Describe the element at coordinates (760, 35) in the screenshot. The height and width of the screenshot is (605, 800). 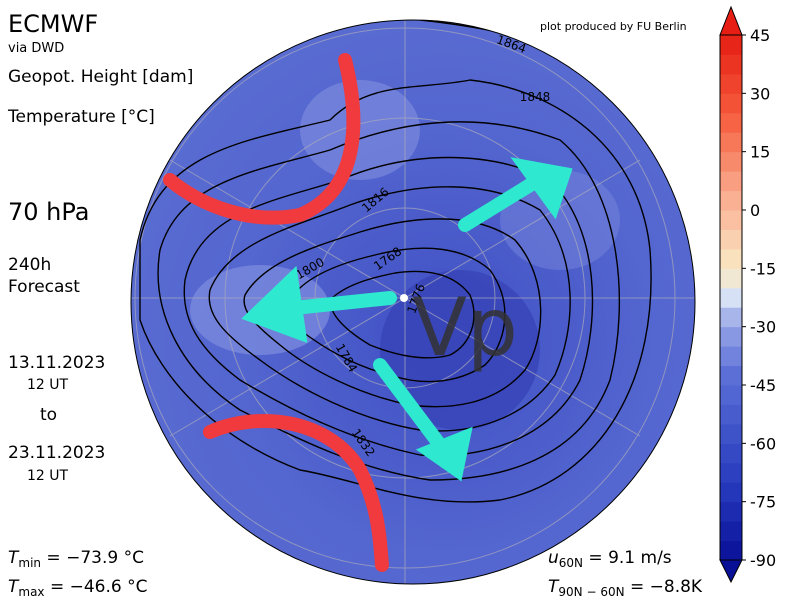
I see `colorbar-tick-label: 45` at that location.